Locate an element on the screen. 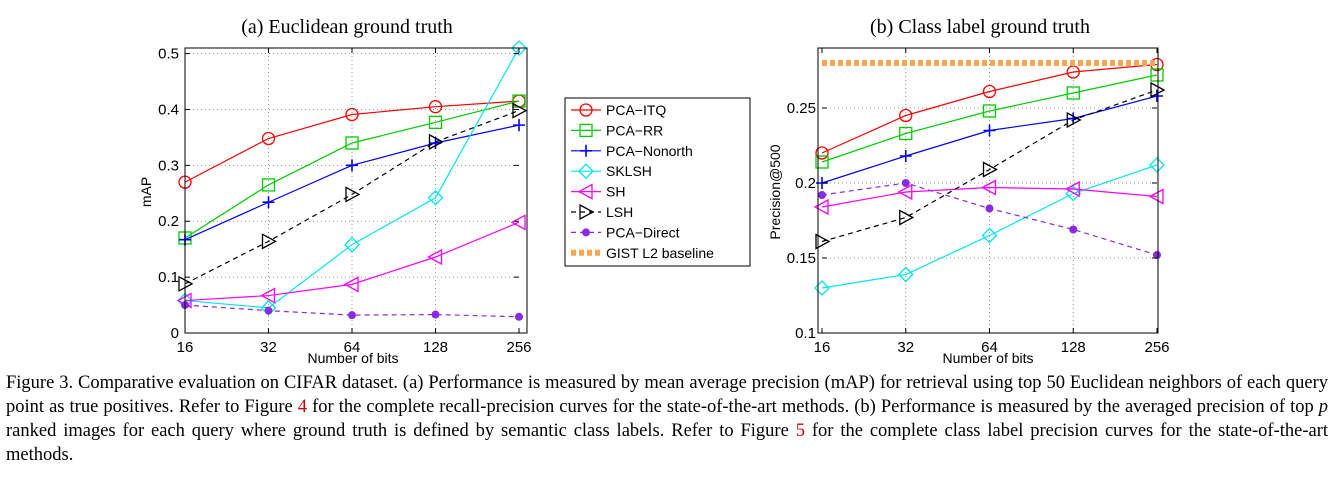 This screenshot has height=491, width=1333. plot-a-xtick-label: 64 is located at coordinates (352, 347).